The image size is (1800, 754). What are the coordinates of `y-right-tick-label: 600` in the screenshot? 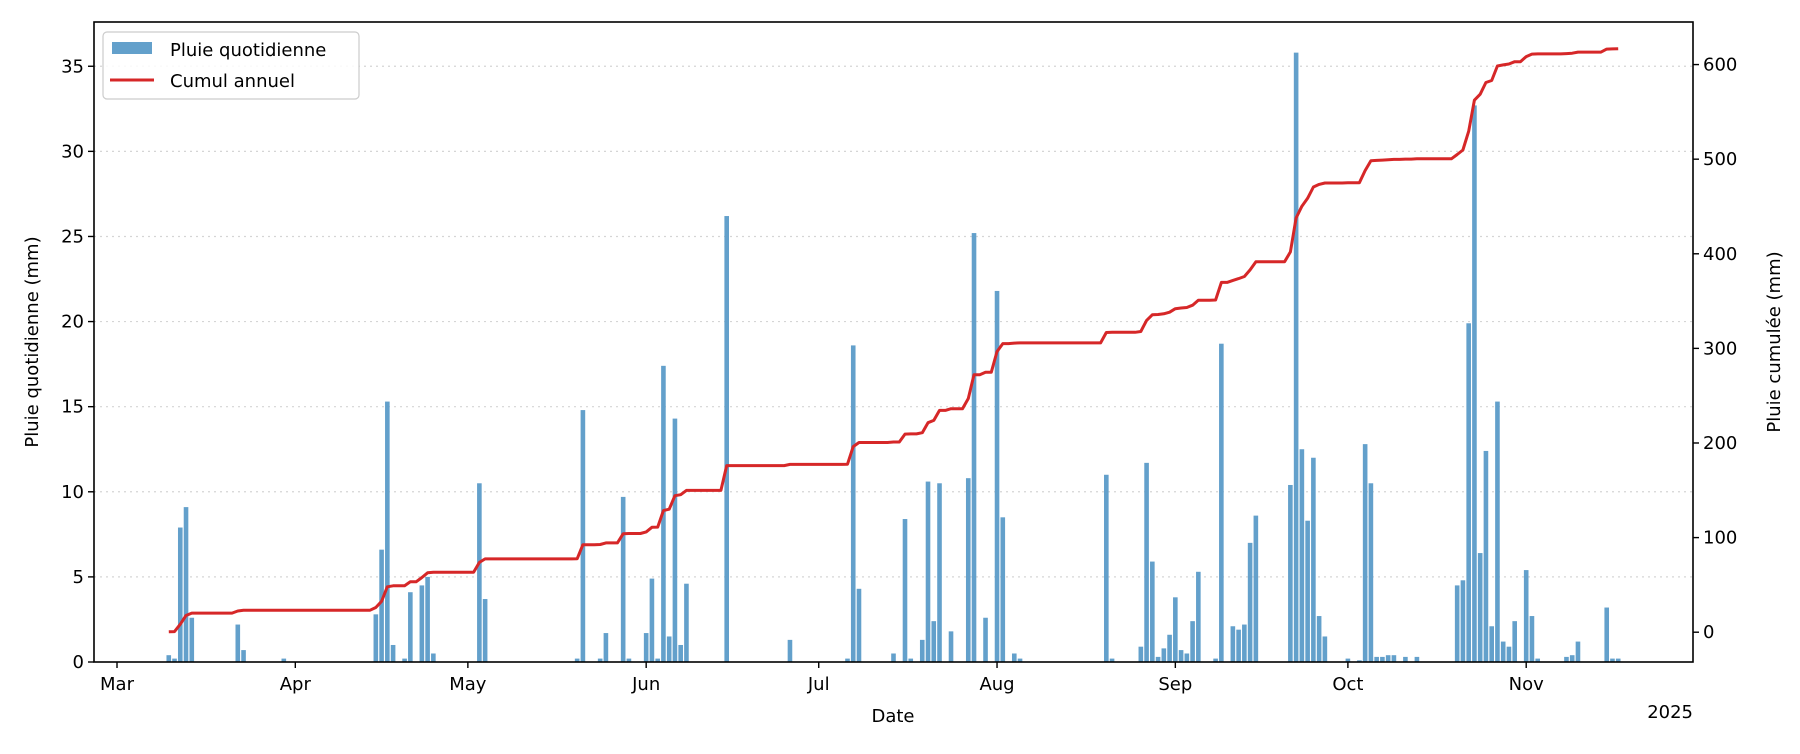 It's located at (1720, 65).